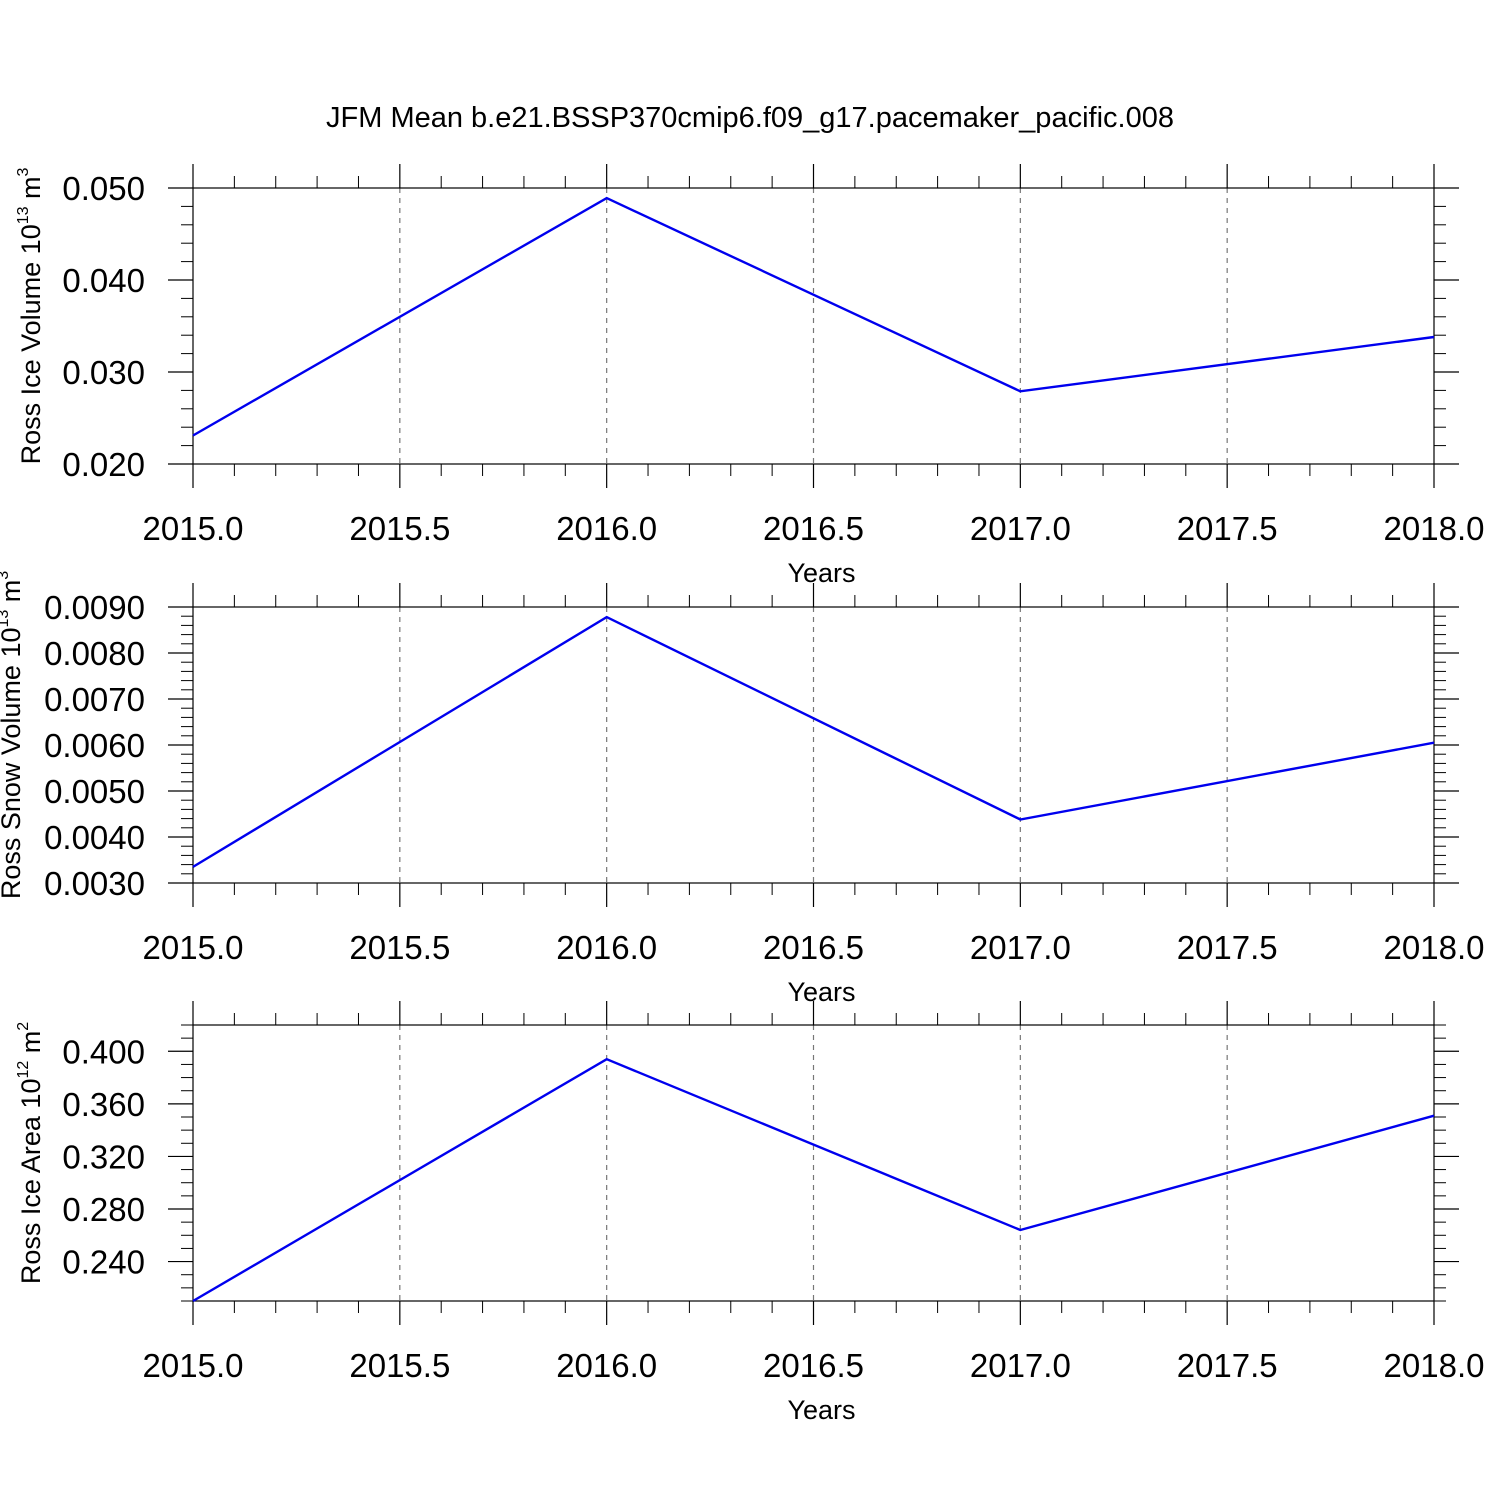 This screenshot has height=1500, width=1500. I want to click on y-tick-label: 0.020, so click(103, 464).